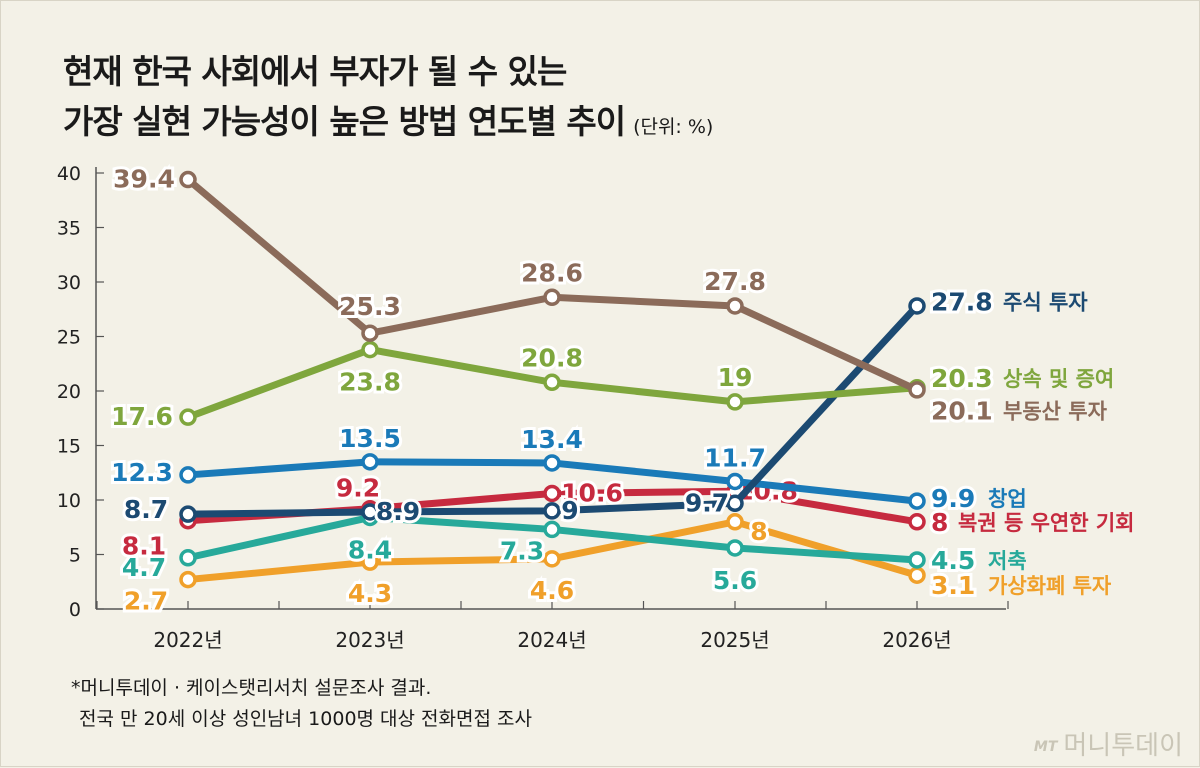 Image resolution: width=1200 pixels, height=768 pixels. Describe the element at coordinates (551, 640) in the screenshot. I see `x-tick-label: 2024년` at that location.